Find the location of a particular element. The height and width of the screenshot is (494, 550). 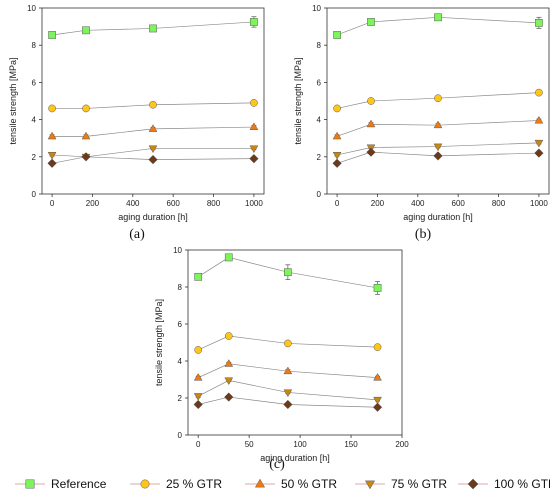

panel-b-series-gtr75 is located at coordinates (438, 149).